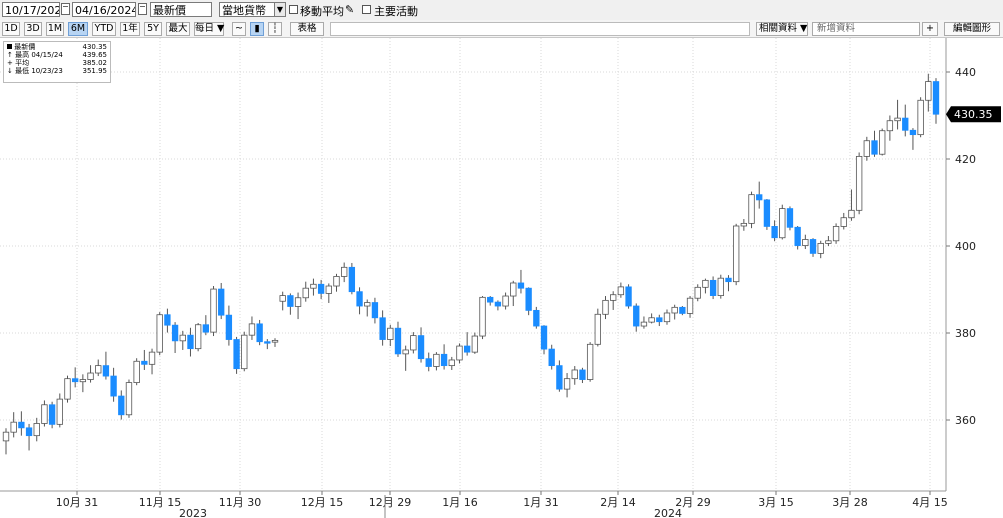  I want to click on table-button: 表格, so click(307, 29).